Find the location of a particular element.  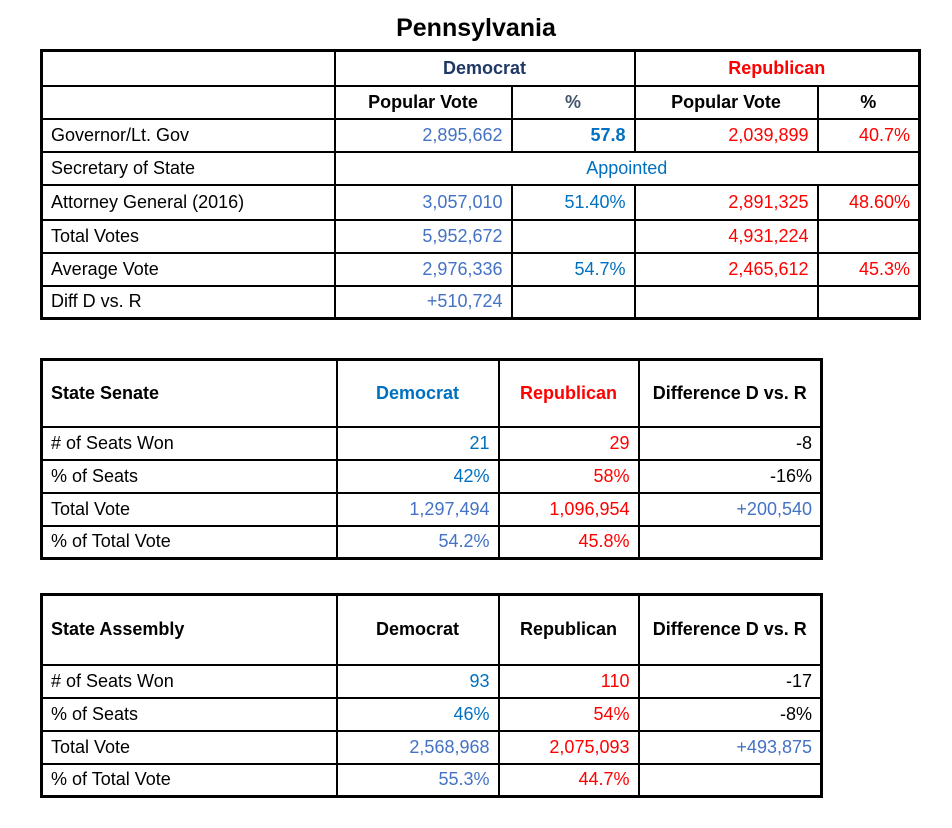

value-cell: 58% is located at coordinates (568, 476).